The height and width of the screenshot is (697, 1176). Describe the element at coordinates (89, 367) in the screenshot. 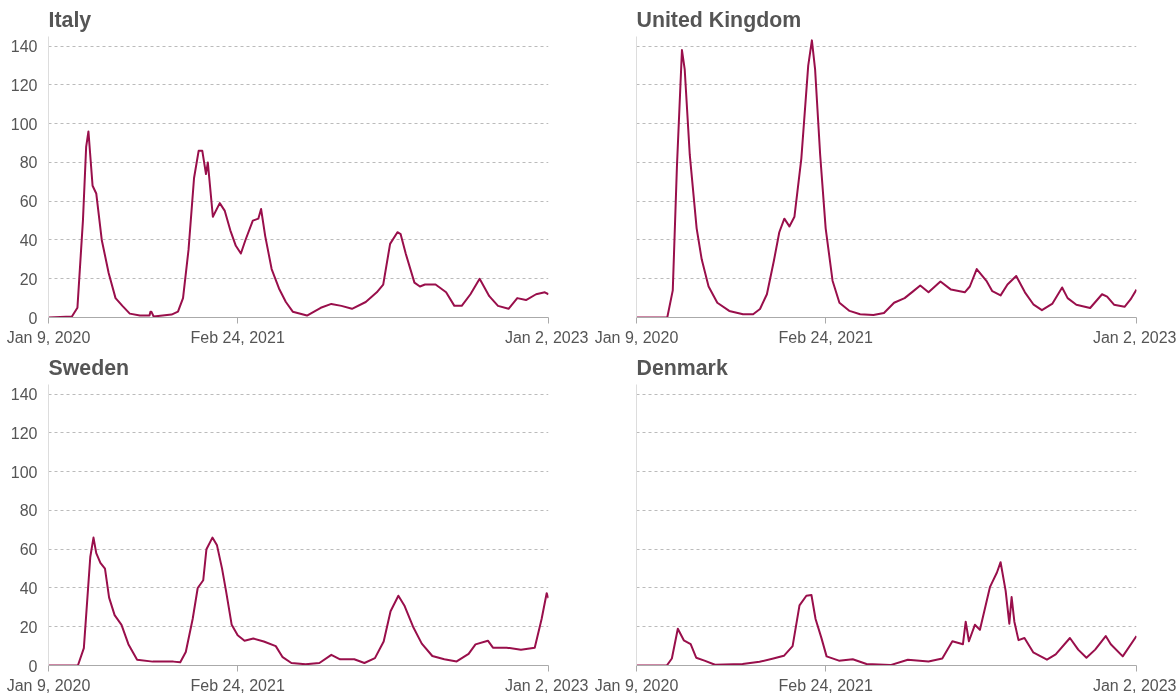

I see `chart-title: Sweden` at that location.